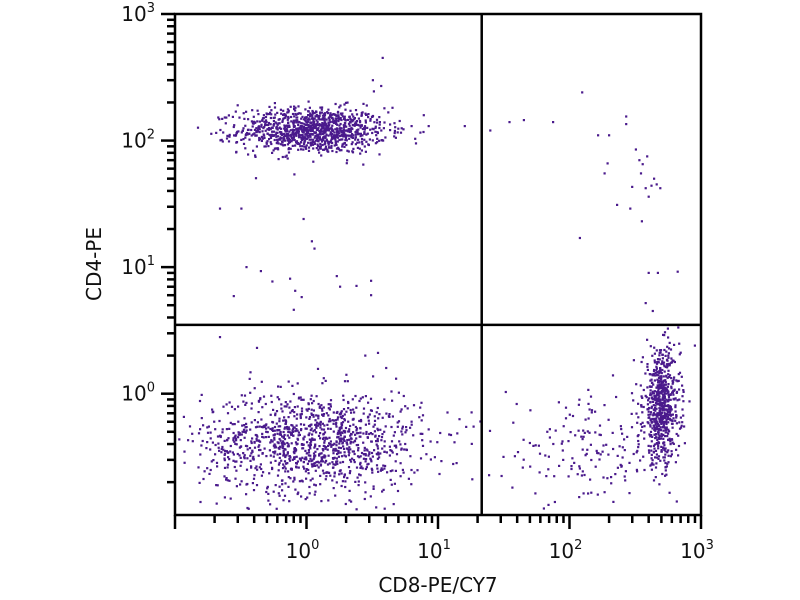  Describe the element at coordinates (133, 267) in the screenshot. I see `y-tick-base: 10` at that location.